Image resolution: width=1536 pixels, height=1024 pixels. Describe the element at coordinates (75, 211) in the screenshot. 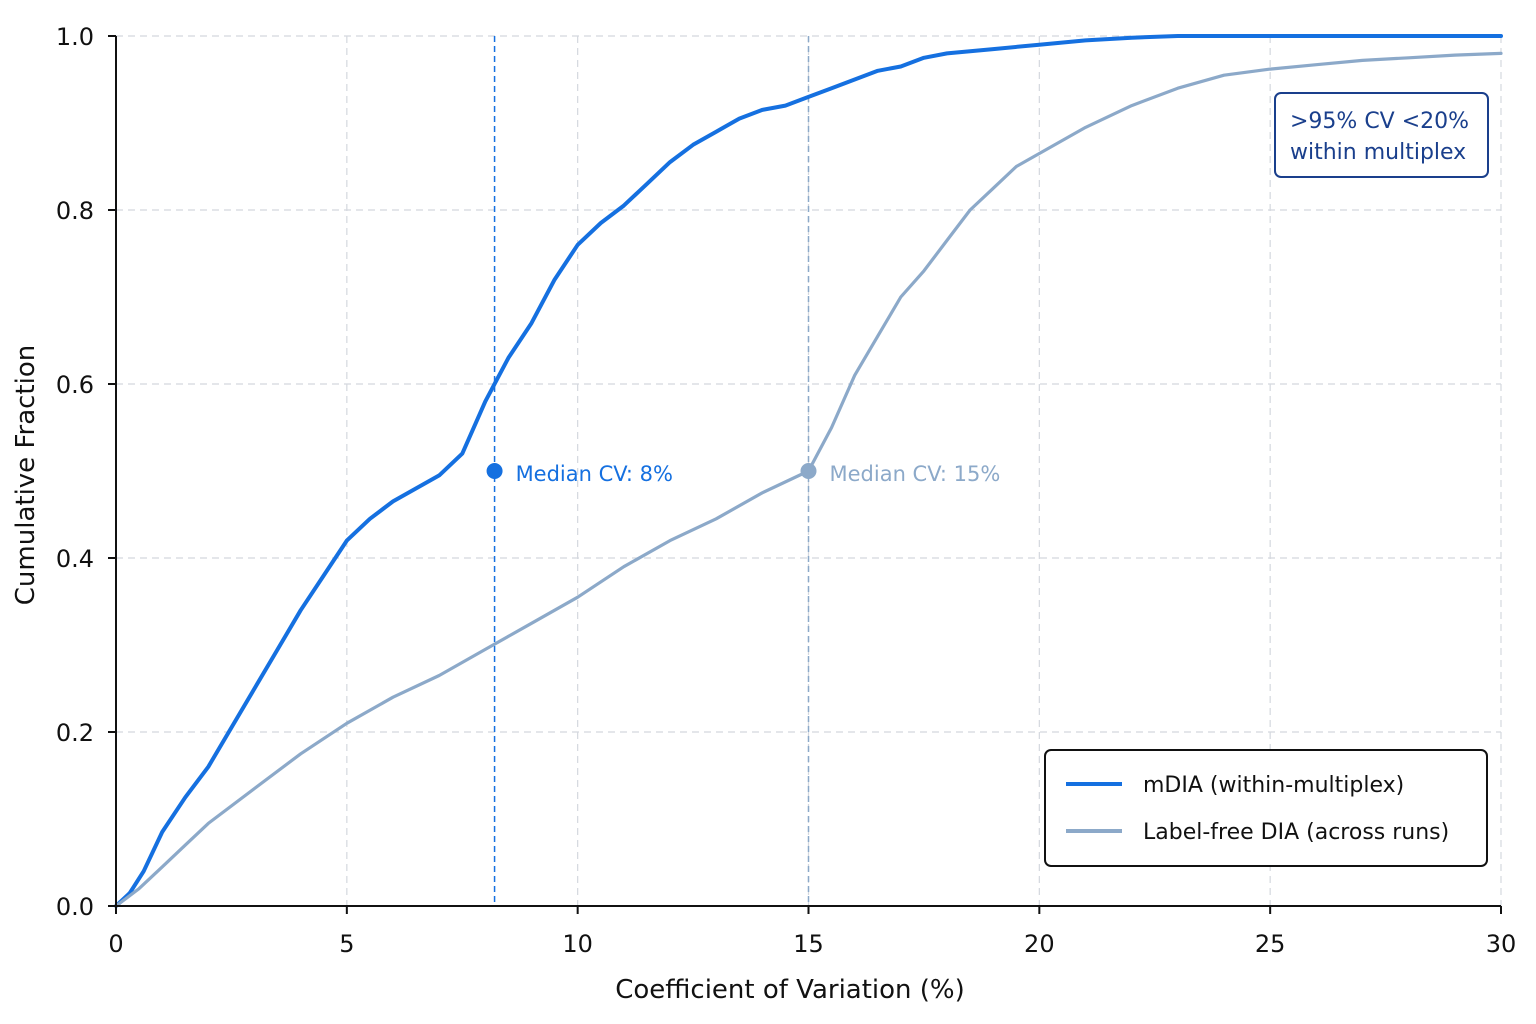

I see `y-tick-label: 0.8` at that location.